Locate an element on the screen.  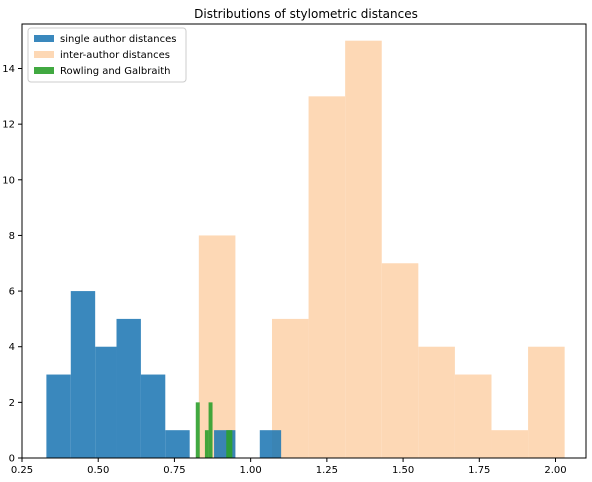
legend-swatch-rowling-and-galbraith is located at coordinates (44, 70).